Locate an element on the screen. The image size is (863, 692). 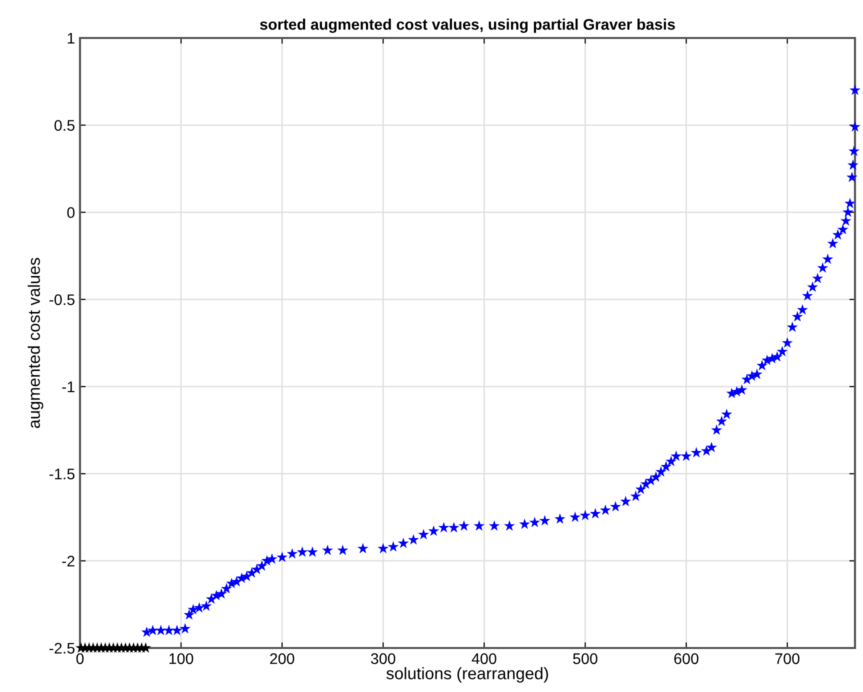
y-tick-label: -0.5 is located at coordinates (61, 300).